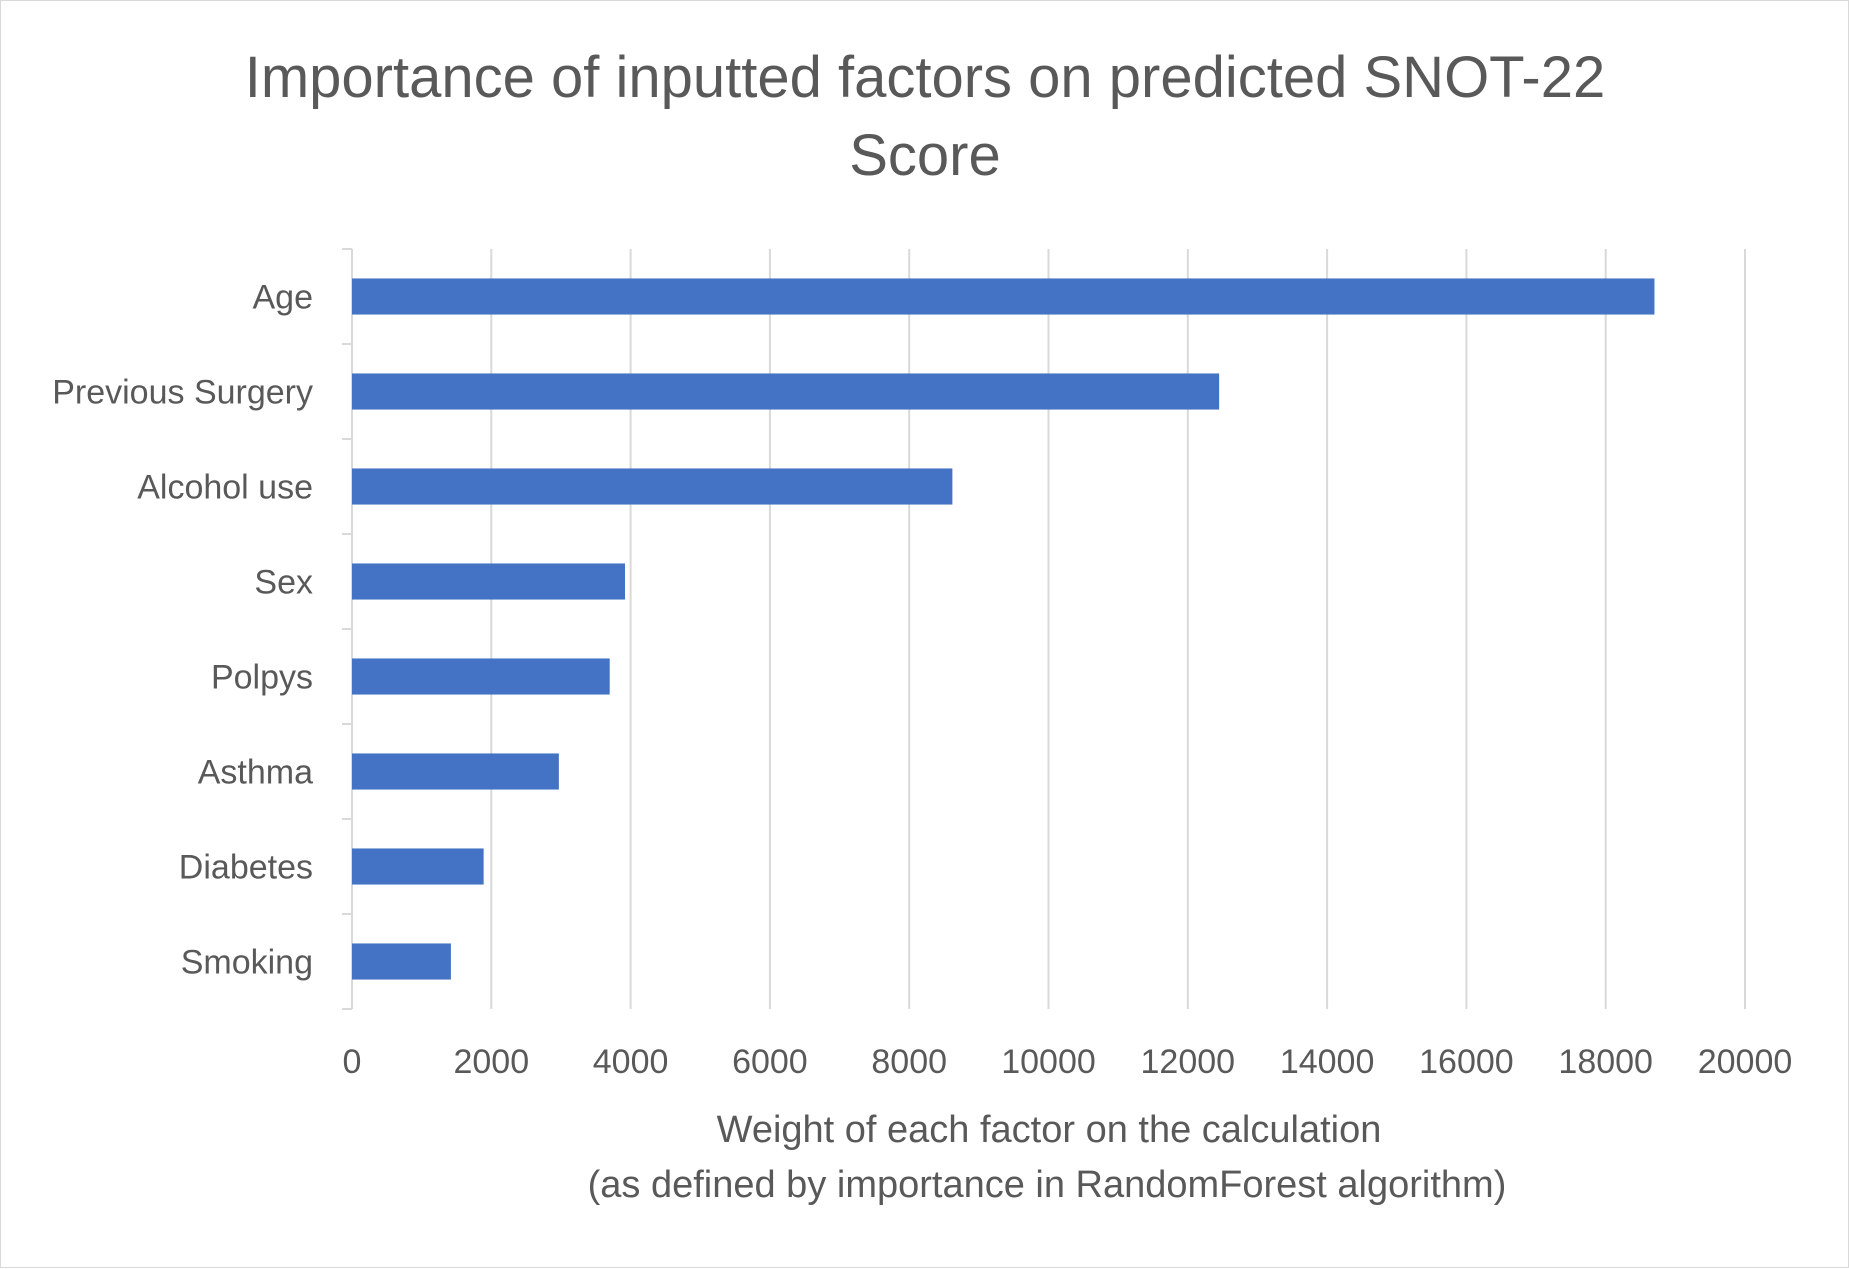 The height and width of the screenshot is (1269, 1849). I want to click on x-tick-label: 4000, so click(631, 1062).